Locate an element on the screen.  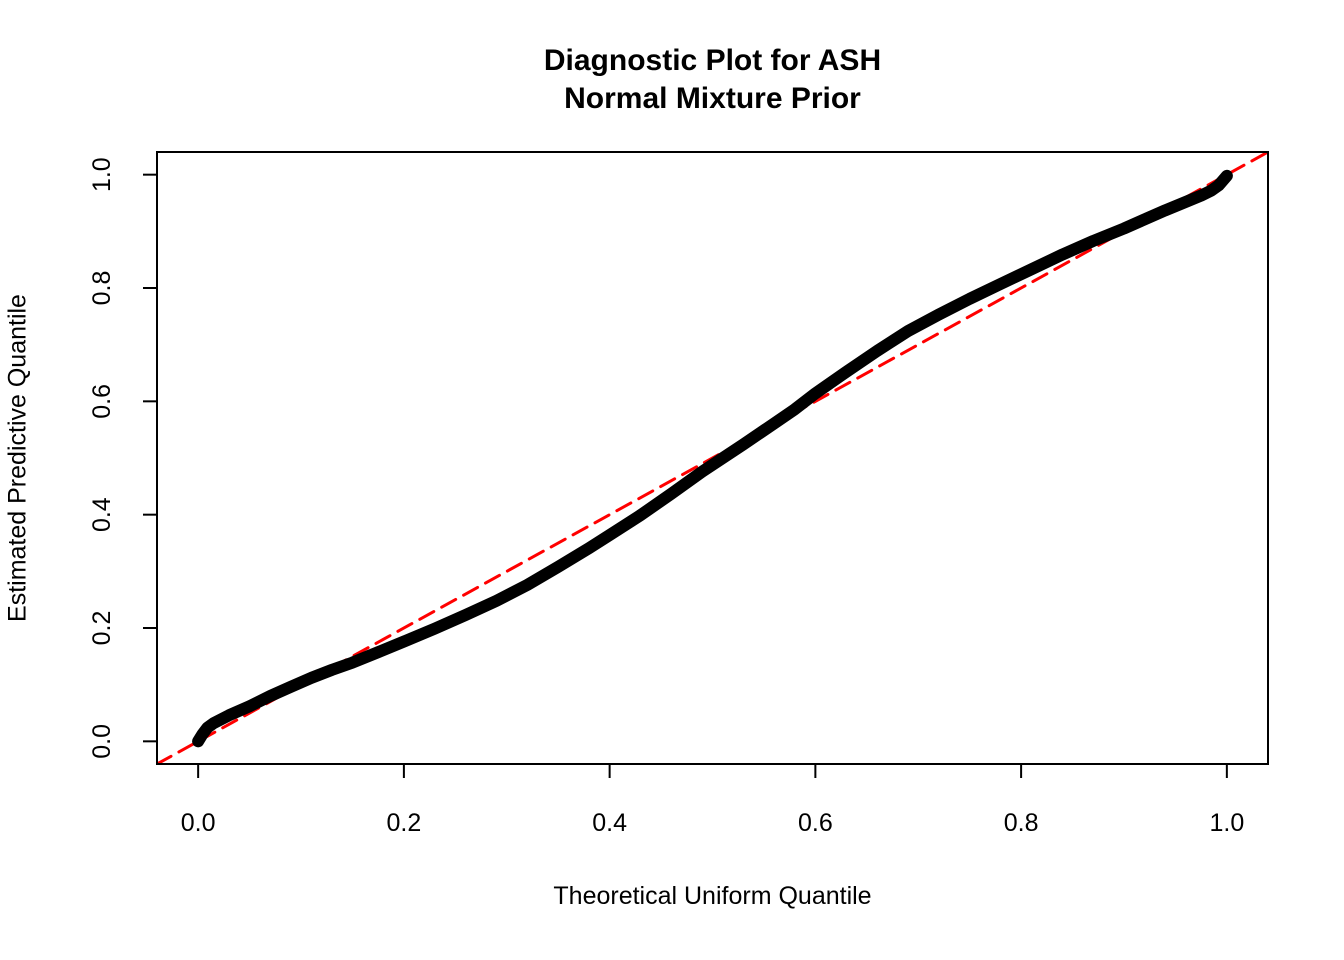
x-tick-label: 0.6 is located at coordinates (815, 823).